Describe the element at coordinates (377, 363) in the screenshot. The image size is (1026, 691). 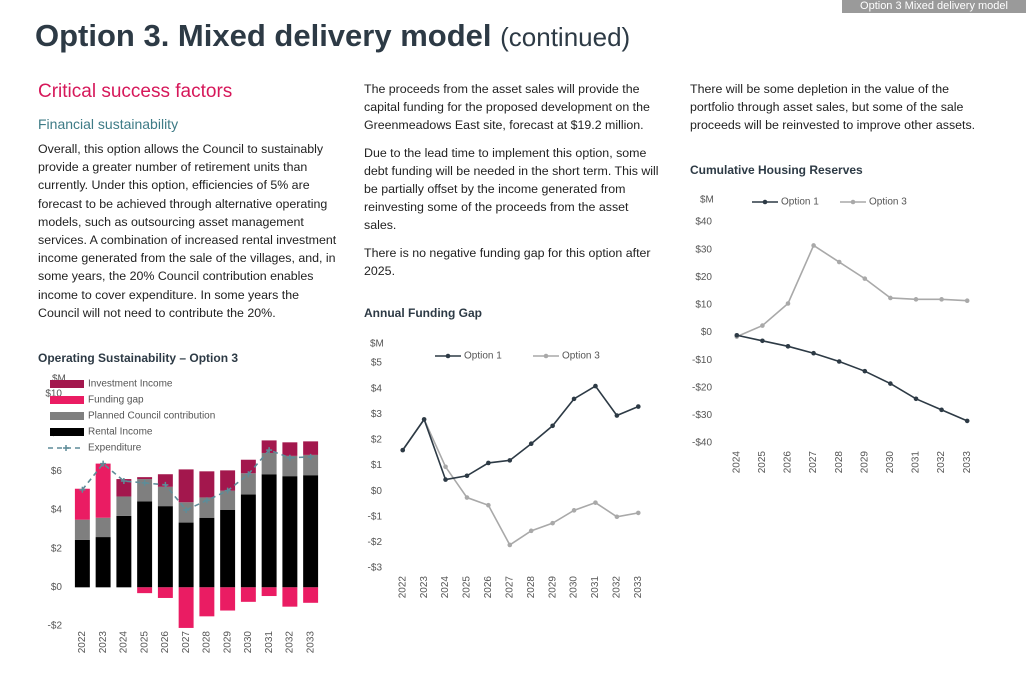
I see `y-tick-label: $5` at that location.